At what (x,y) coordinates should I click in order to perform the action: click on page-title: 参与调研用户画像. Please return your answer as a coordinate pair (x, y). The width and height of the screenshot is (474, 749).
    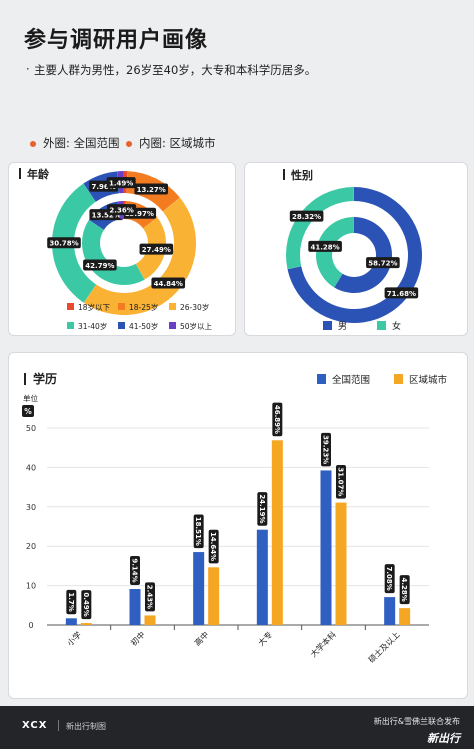
    Looking at the image, I should click on (116, 40).